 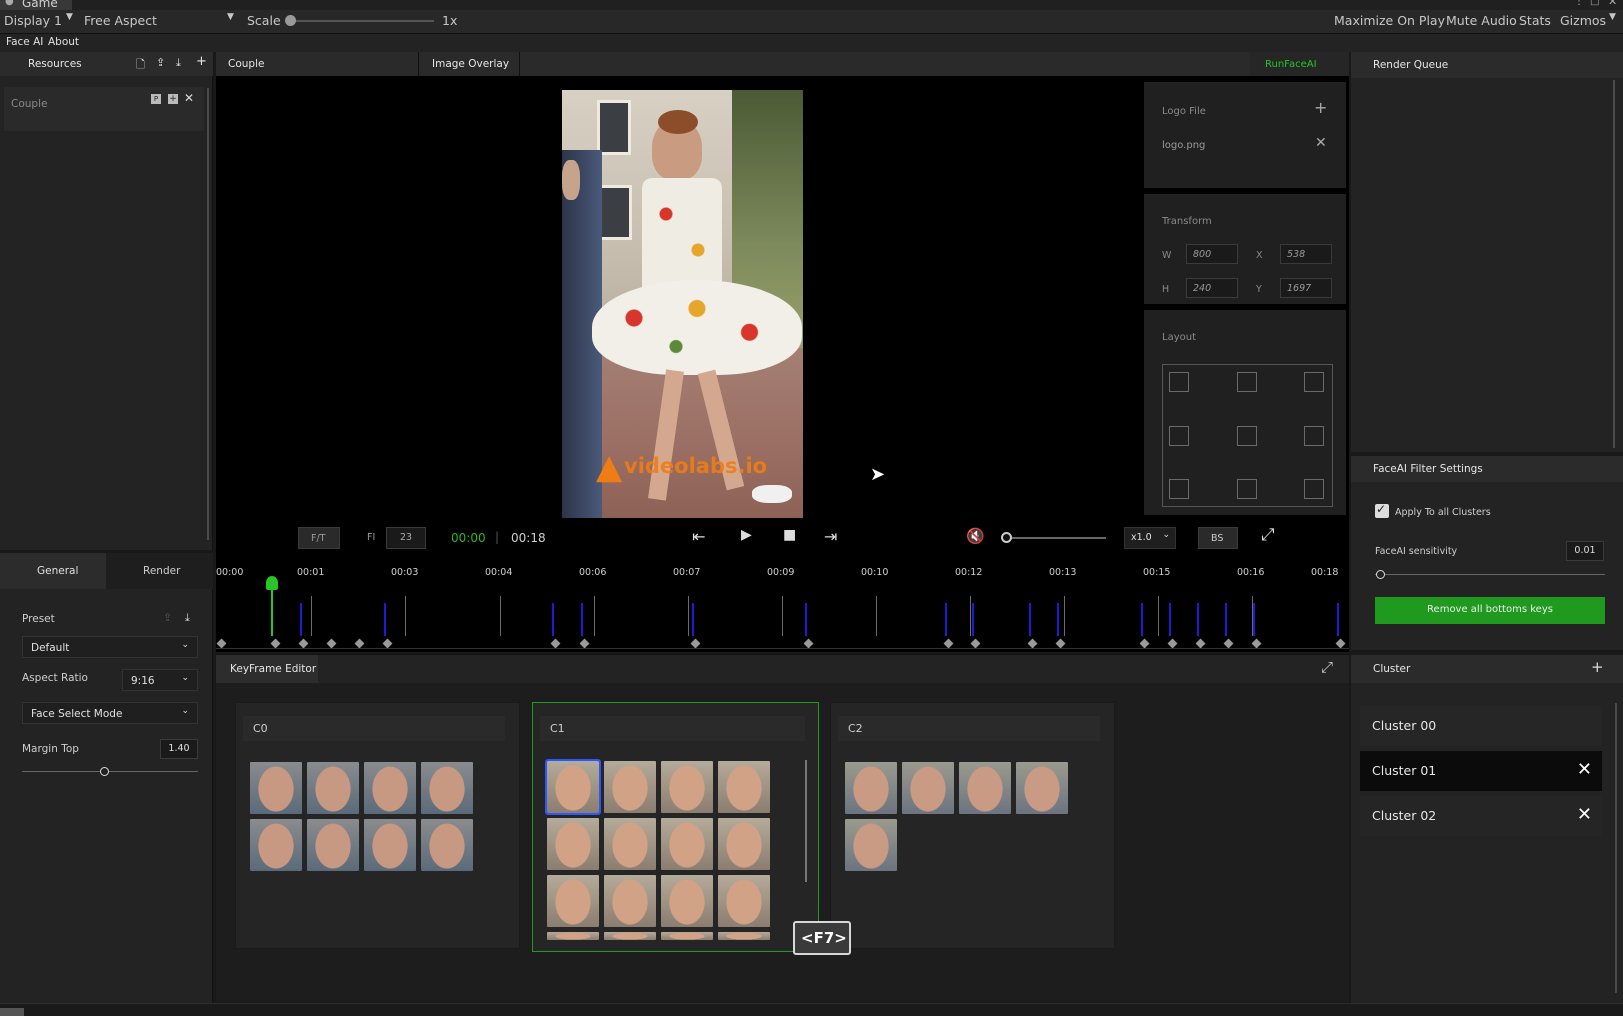 I want to click on display-dropdown: Display 1, so click(x=33, y=20).